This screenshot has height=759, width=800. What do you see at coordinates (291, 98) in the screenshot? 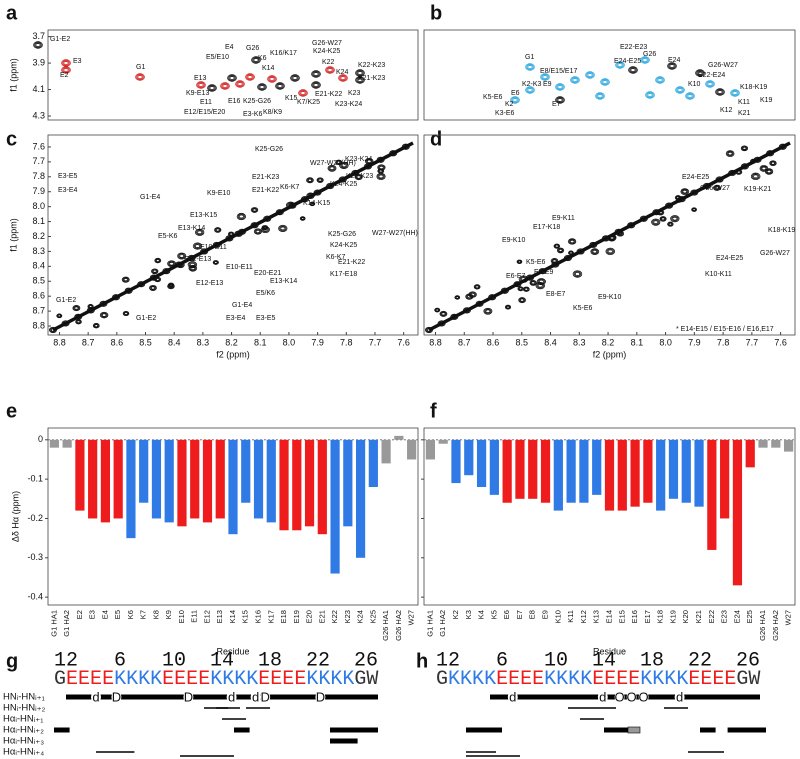
I see `peak-label: K15` at bounding box center [291, 98].